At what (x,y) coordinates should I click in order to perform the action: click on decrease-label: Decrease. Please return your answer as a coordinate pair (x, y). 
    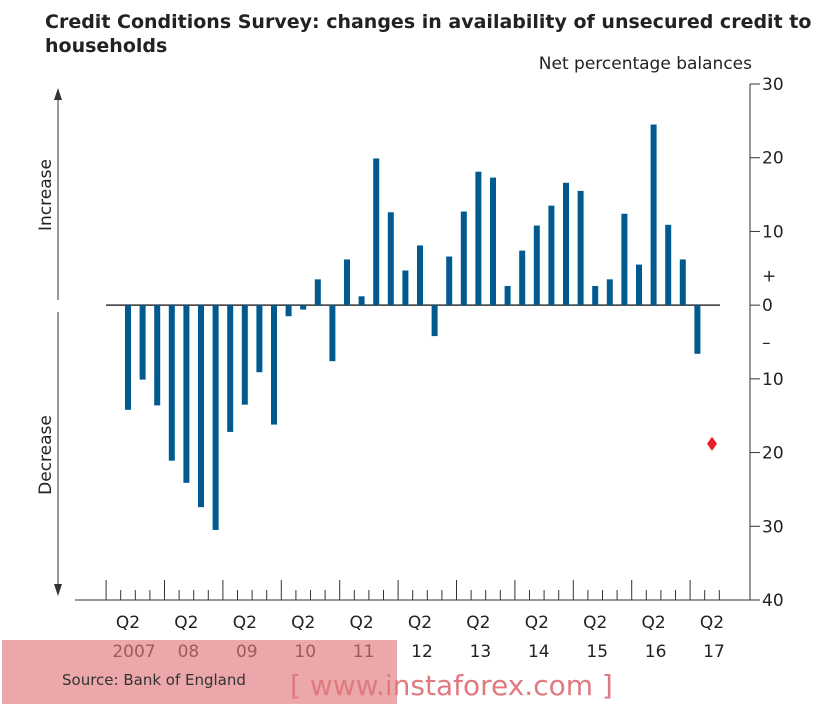
    Looking at the image, I should click on (46, 455).